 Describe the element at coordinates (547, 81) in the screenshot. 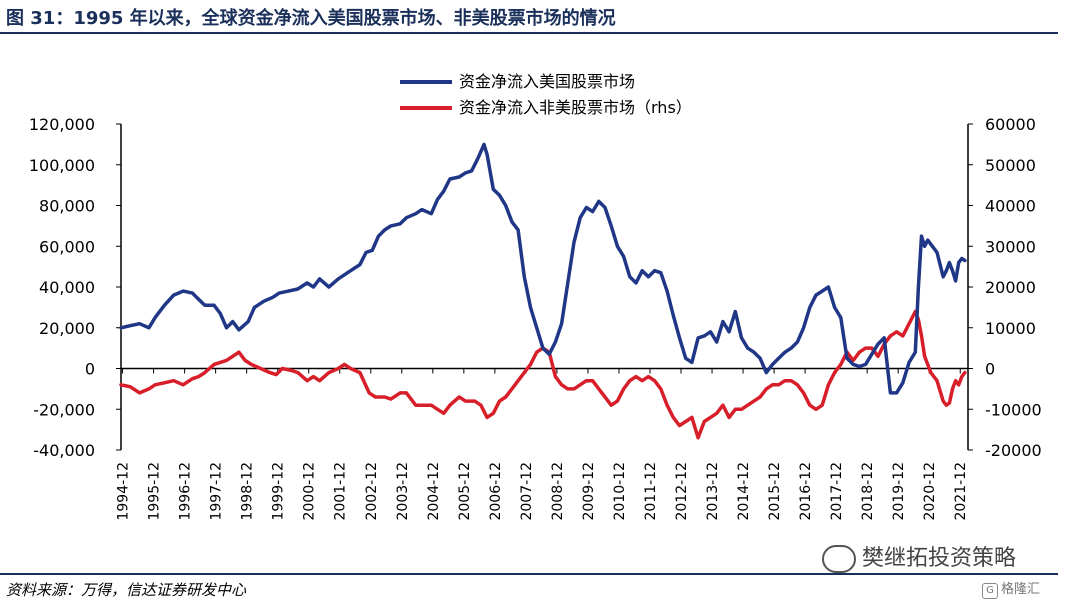

I see `legend-label: 资金净流入美国股票市场` at that location.